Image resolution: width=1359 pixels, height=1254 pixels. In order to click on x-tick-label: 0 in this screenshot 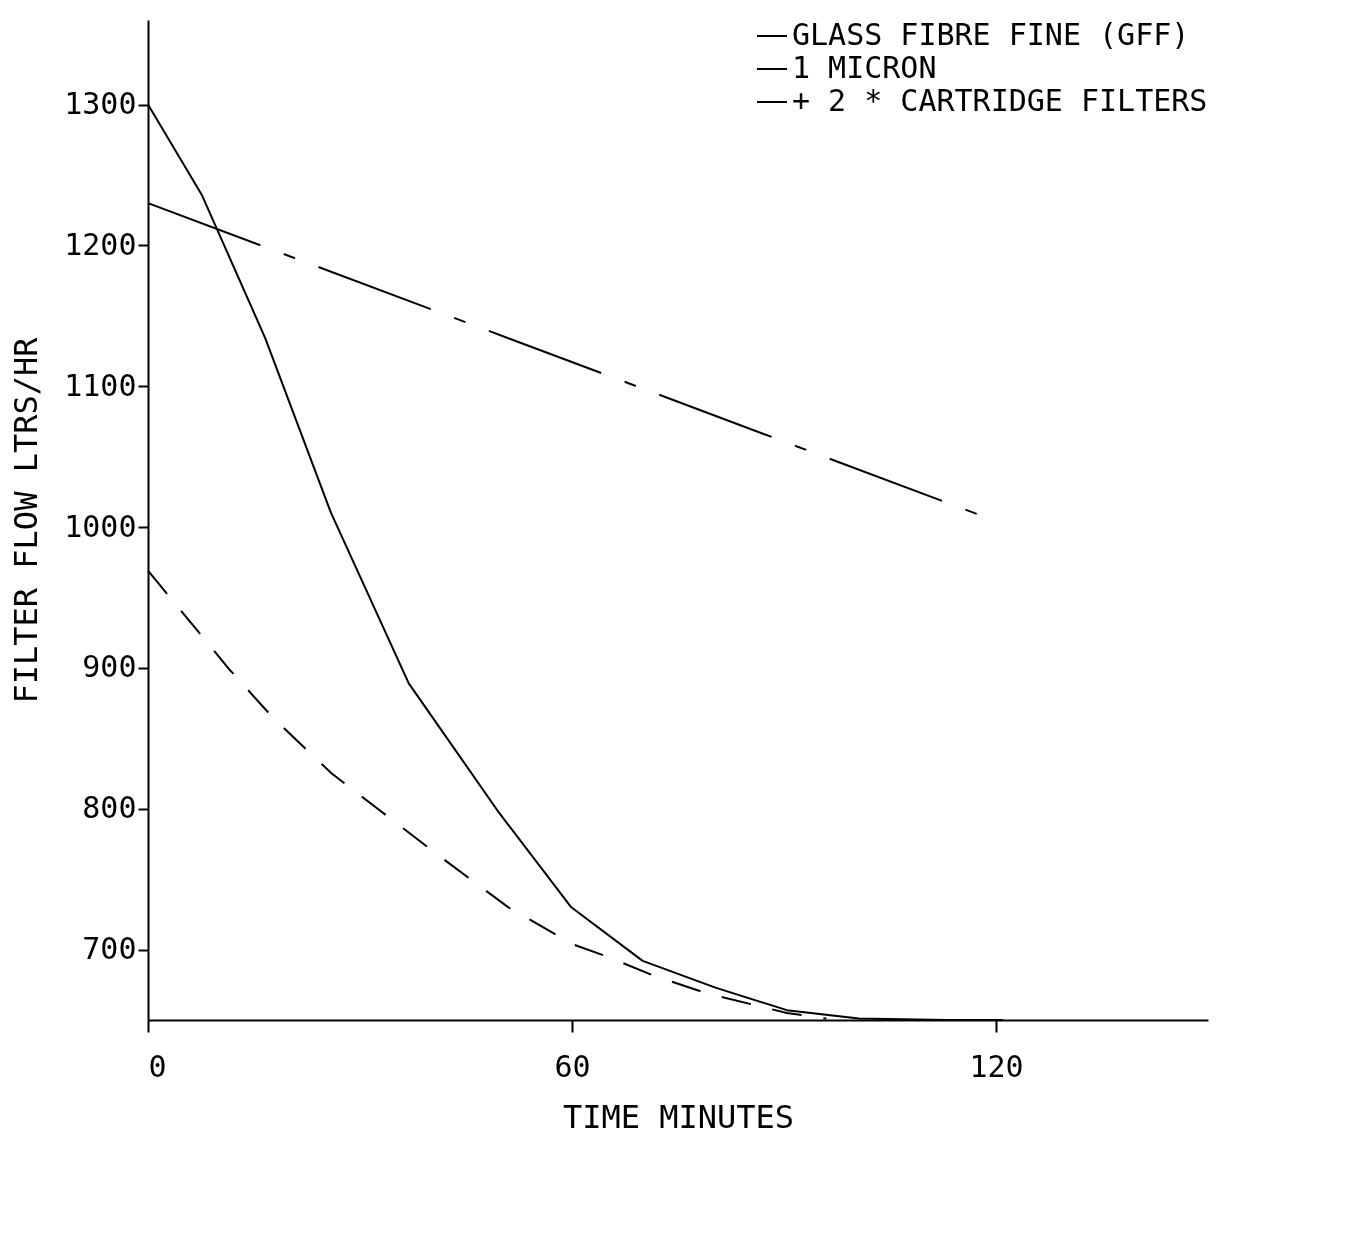, I will do `click(157, 1066)`.